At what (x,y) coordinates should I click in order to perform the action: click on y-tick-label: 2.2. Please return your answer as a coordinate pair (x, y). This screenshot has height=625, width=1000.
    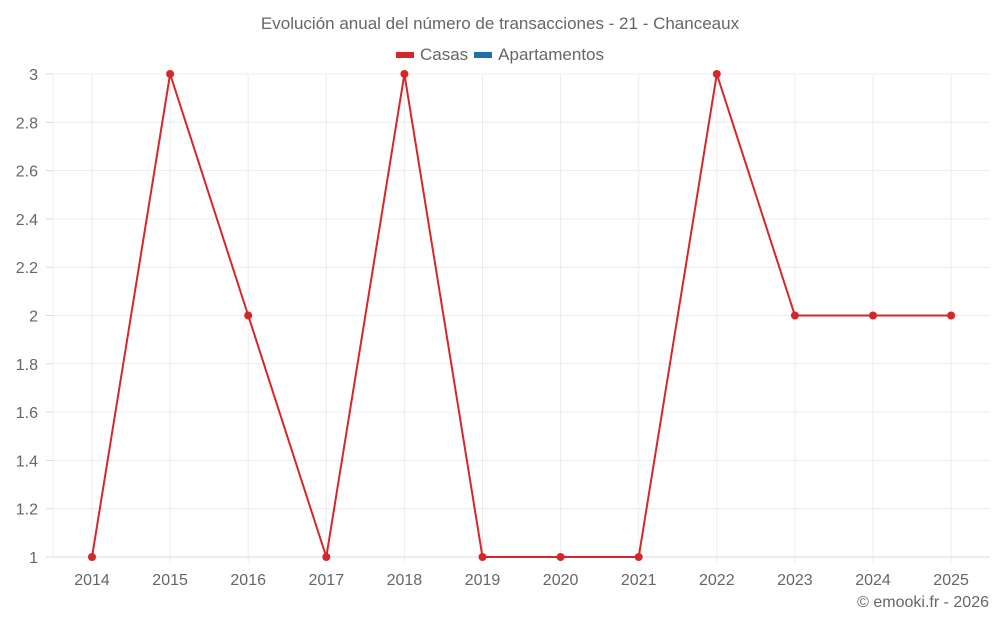
    Looking at the image, I should click on (27, 268).